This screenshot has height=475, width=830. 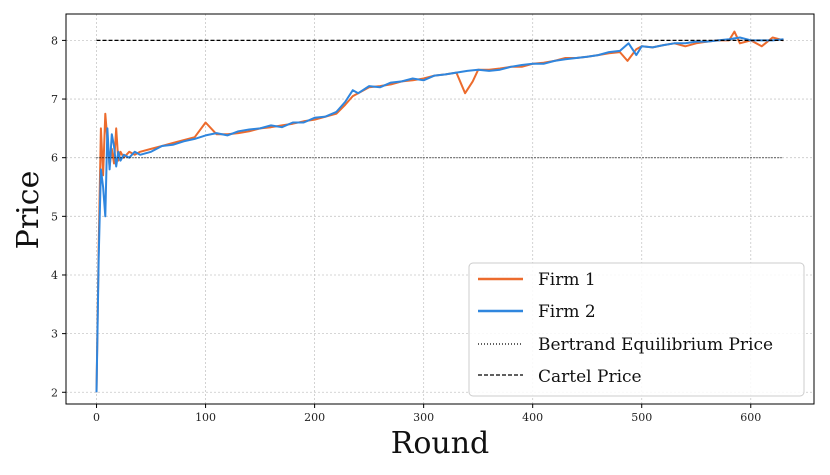 What do you see at coordinates (314, 417) in the screenshot?
I see `x-tick-label: 200` at bounding box center [314, 417].